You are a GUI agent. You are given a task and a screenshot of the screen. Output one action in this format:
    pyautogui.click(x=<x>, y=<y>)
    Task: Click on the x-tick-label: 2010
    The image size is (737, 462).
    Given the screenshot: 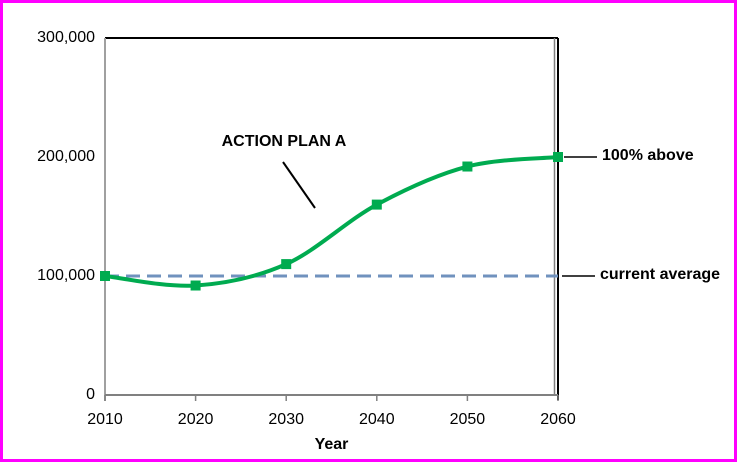 What is the action you would take?
    pyautogui.click(x=105, y=419)
    